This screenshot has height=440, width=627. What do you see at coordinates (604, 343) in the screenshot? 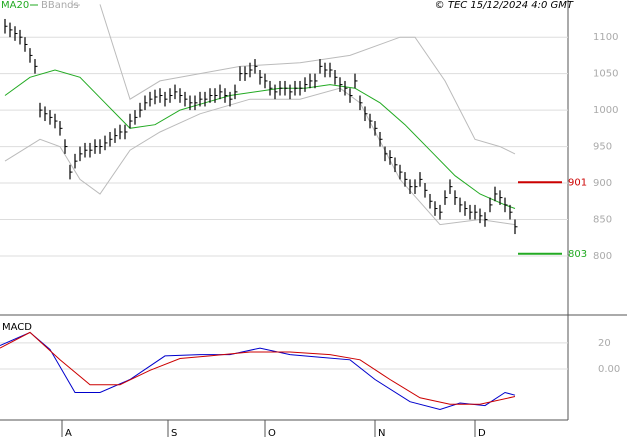
I see `y-tick-label: 20` at bounding box center [604, 343].